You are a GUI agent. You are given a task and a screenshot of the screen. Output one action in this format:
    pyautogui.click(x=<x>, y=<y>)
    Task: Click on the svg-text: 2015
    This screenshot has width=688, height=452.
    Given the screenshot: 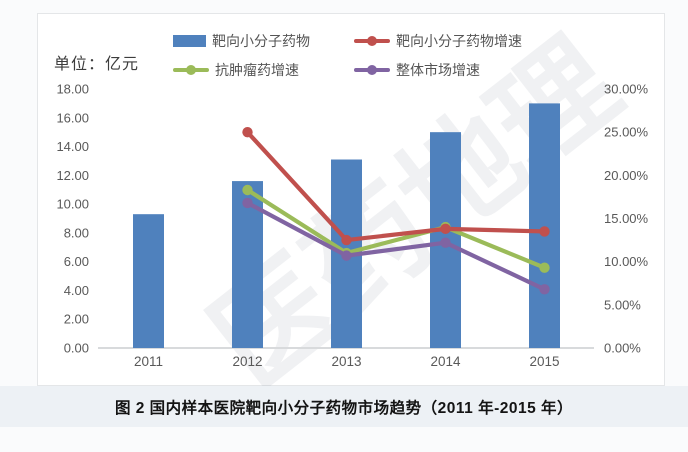 What is the action you would take?
    pyautogui.click(x=544, y=361)
    